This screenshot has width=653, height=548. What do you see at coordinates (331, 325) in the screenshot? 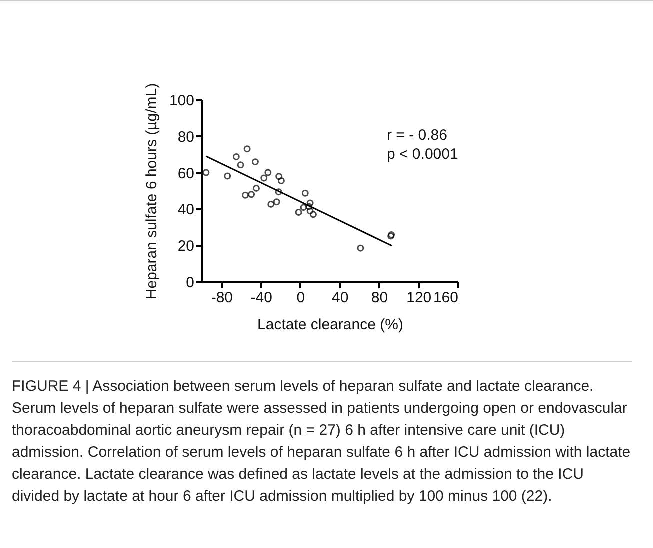
I see `x-axis-title: Lactate clearance (%)` at bounding box center [331, 325].